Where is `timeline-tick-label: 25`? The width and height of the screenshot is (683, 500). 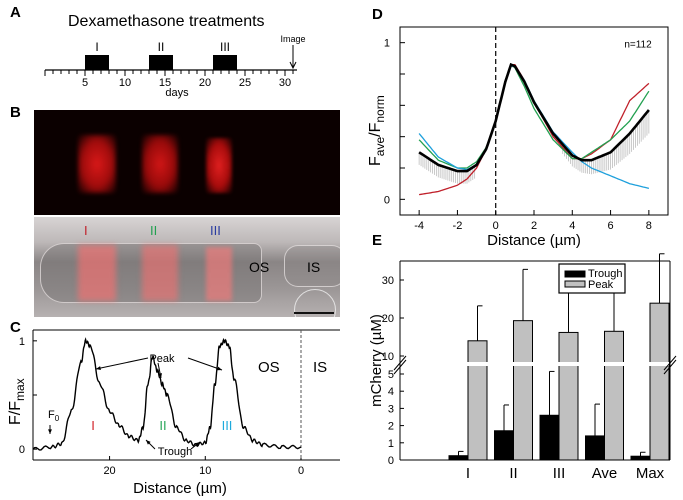
timeline-tick-label: 25 is located at coordinates (245, 83).